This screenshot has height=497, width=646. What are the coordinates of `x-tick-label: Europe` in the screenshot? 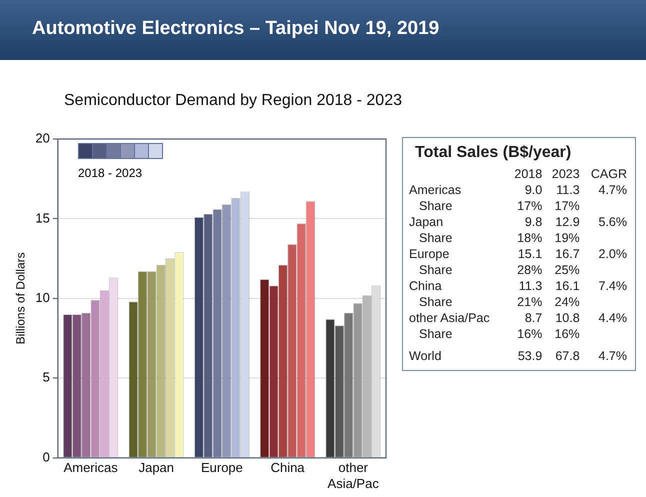 It's located at (221, 468).